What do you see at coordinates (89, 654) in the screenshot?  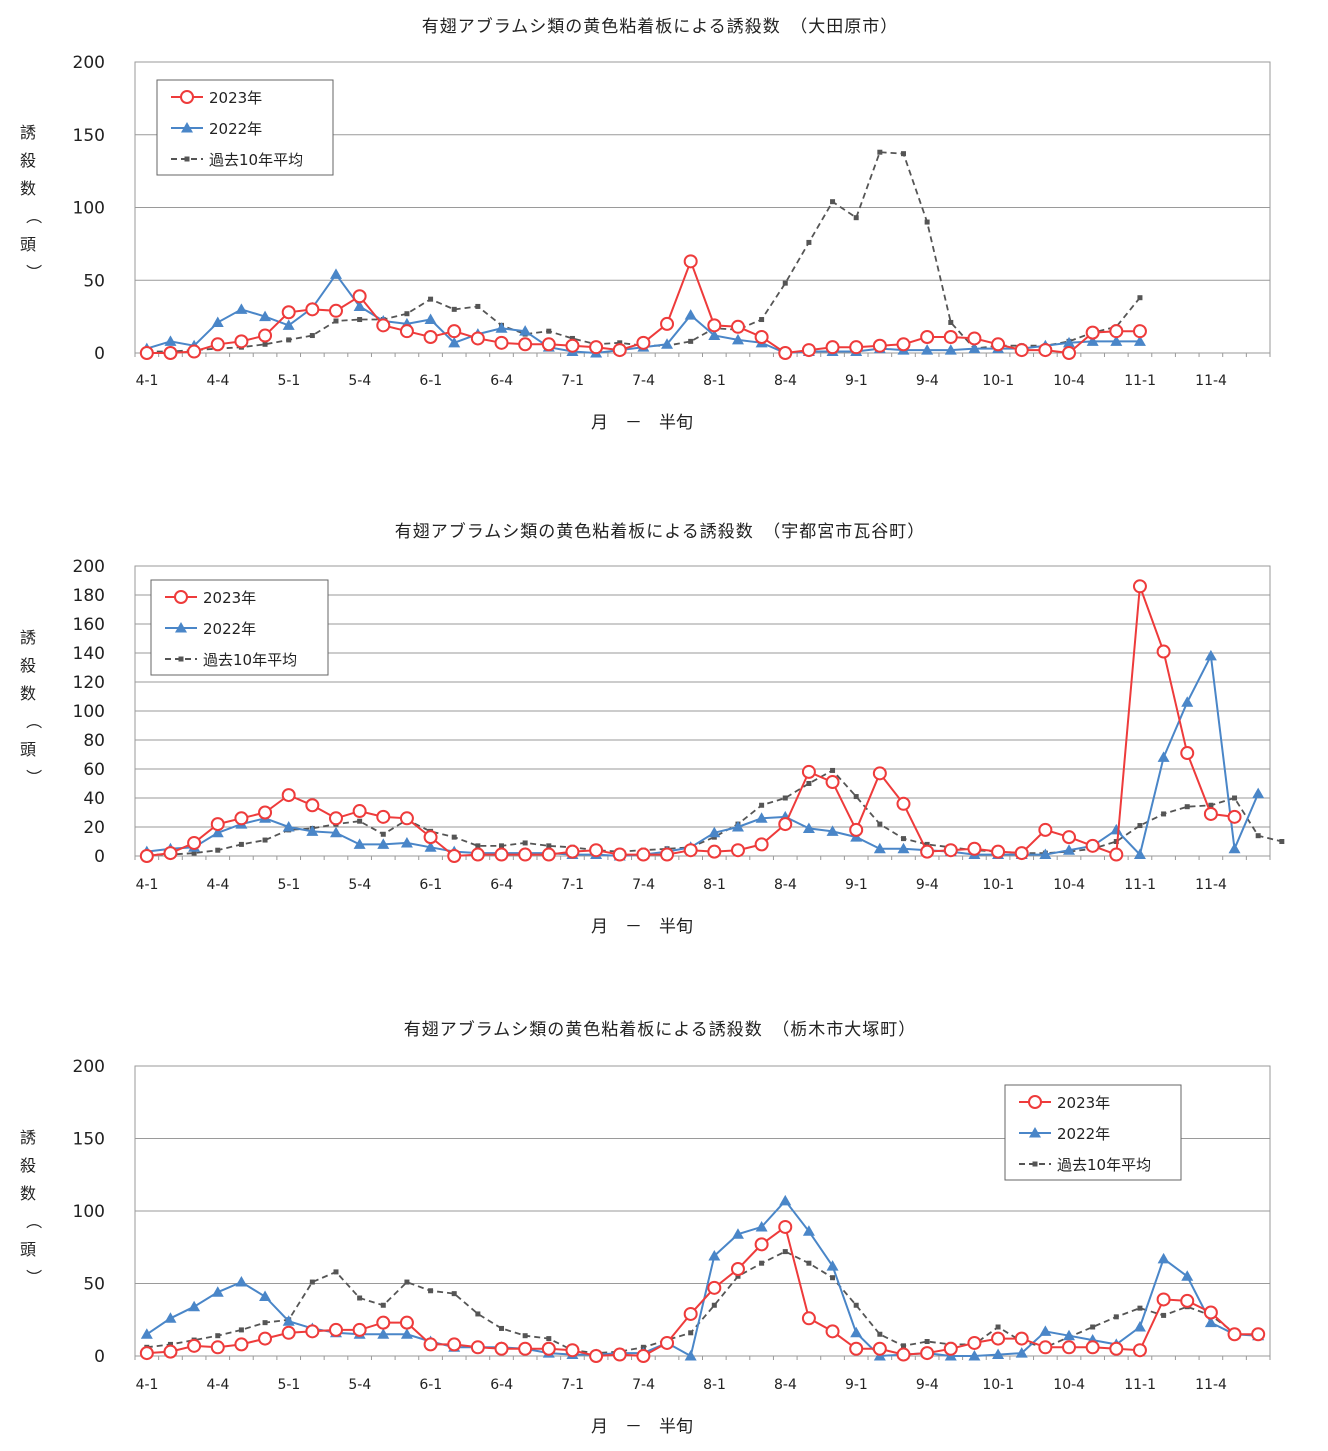 I see `y-tick-label: 140` at bounding box center [89, 654].